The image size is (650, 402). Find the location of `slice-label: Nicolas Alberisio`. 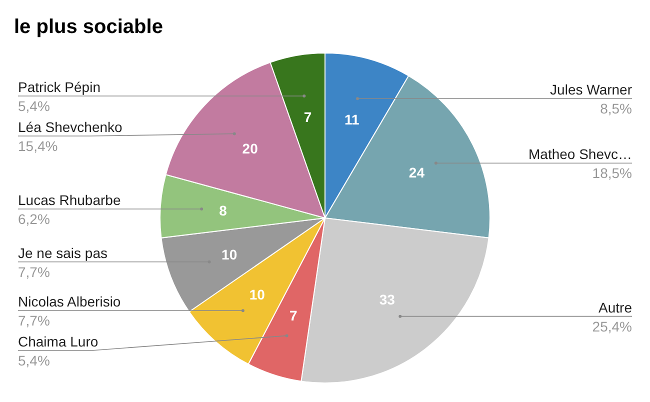

slice-label: Nicolas Alberisio is located at coordinates (69, 302).